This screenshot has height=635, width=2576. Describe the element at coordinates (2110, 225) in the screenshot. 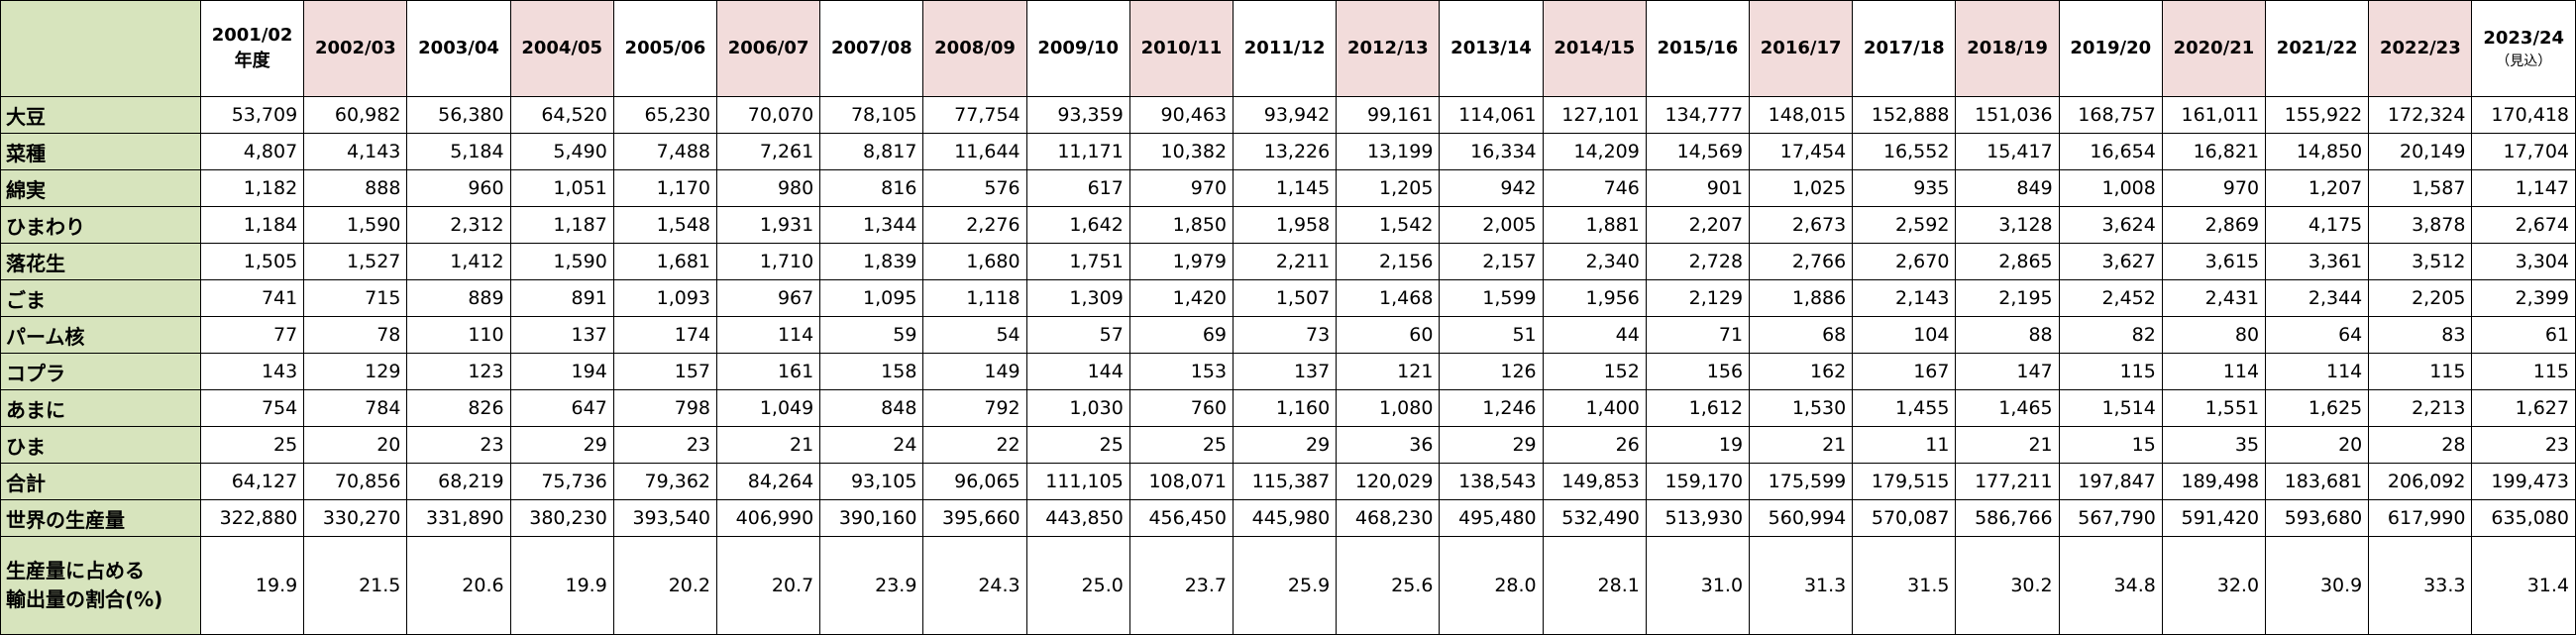

I see `data-cell: 3,624` at that location.